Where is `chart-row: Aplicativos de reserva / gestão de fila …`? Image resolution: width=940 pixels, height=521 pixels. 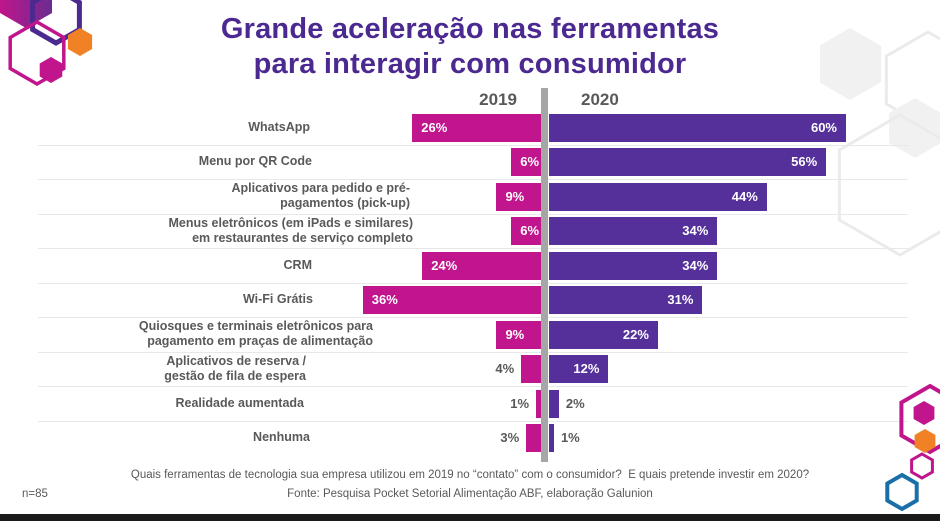 chart-row: Aplicativos de reserva / gestão de fila … is located at coordinates (470, 369).